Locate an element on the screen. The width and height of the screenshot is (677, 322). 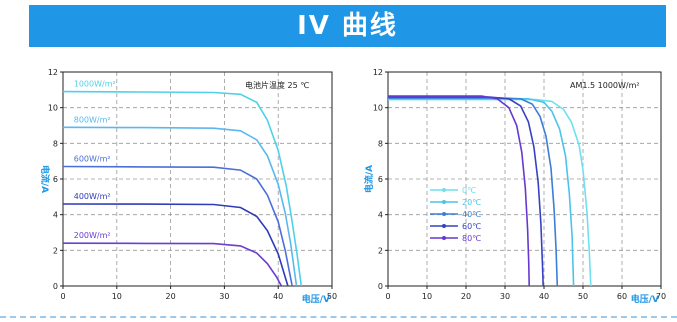
title-banner: IV 曲线 is located at coordinates (347, 26).